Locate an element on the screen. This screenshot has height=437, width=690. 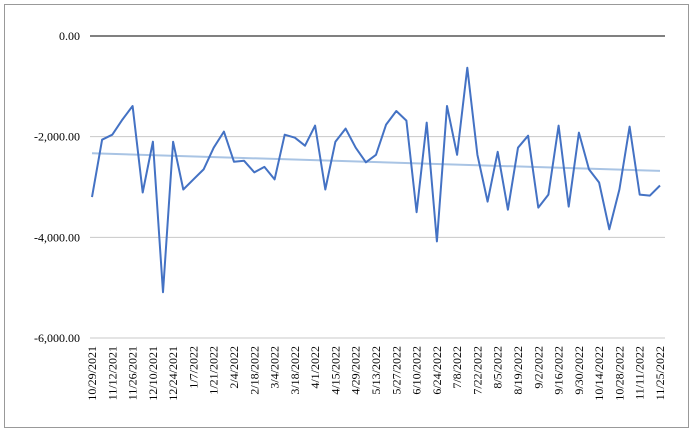
x-tick-label: 4/1/2022 is located at coordinates (315, 367).